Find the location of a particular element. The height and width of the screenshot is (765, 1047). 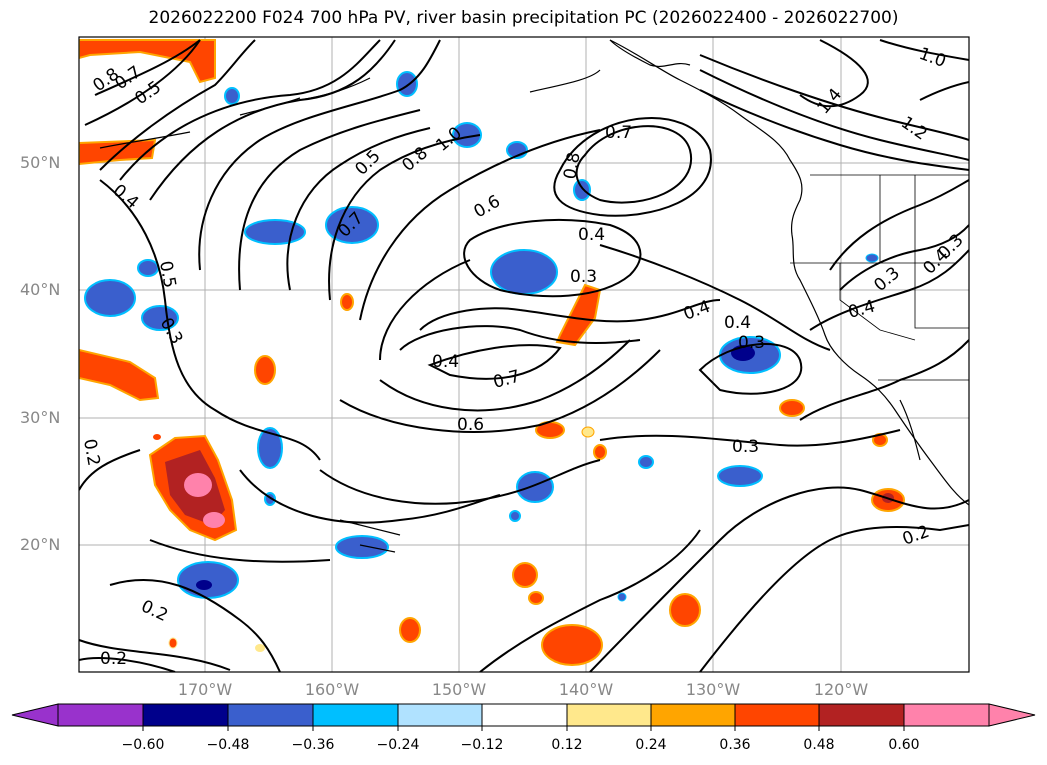

lon-label-150w: 150°W is located at coordinates (459, 689).